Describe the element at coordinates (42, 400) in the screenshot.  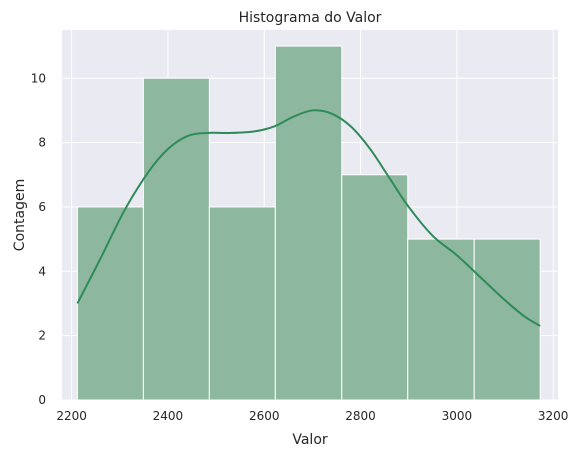
I see `y-tick-label: 0` at that location.